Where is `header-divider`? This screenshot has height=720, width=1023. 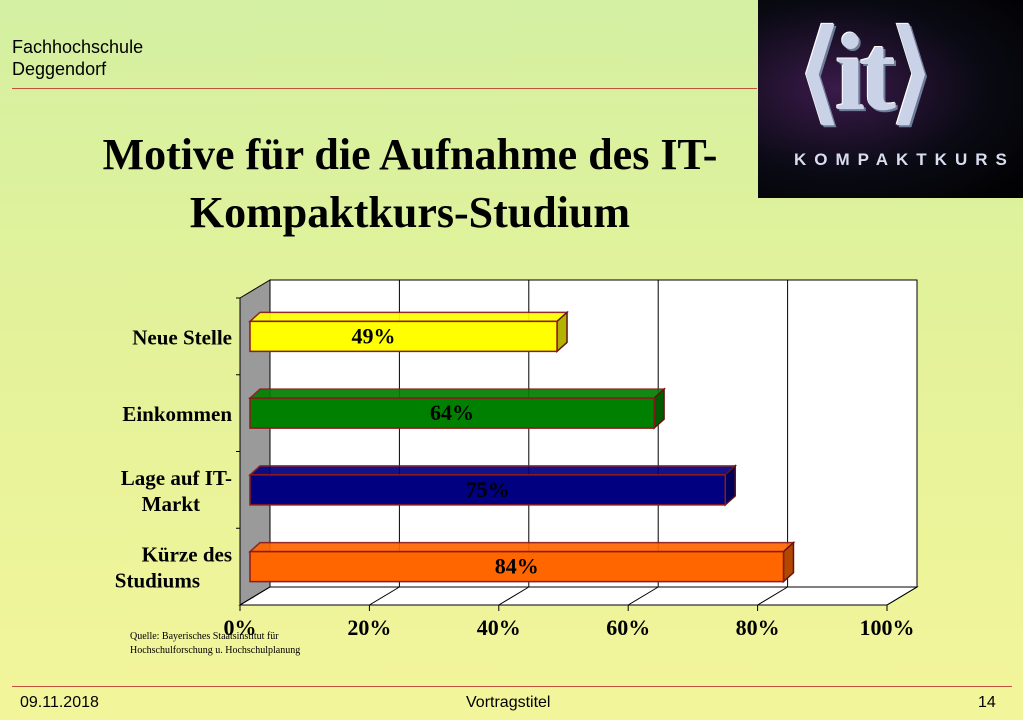
header-divider is located at coordinates (384, 88).